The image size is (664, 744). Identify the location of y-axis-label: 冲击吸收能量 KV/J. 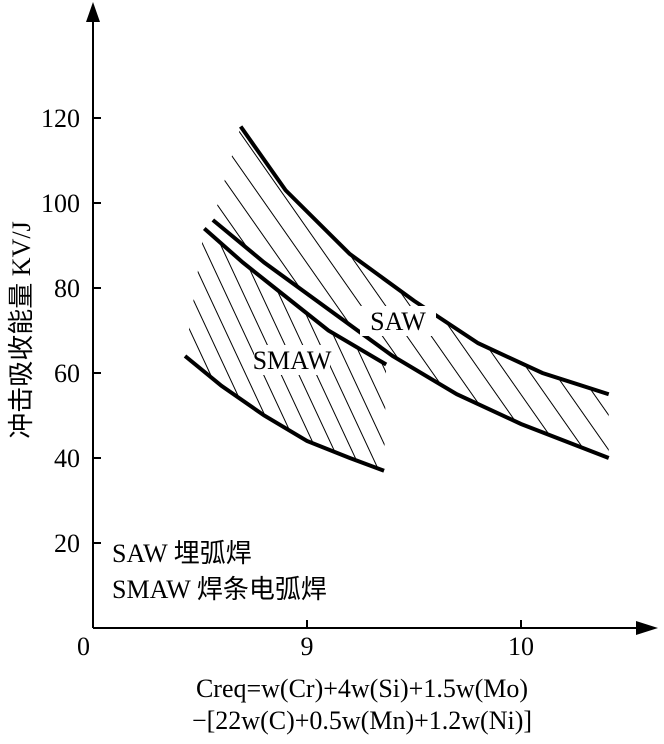
(21, 329).